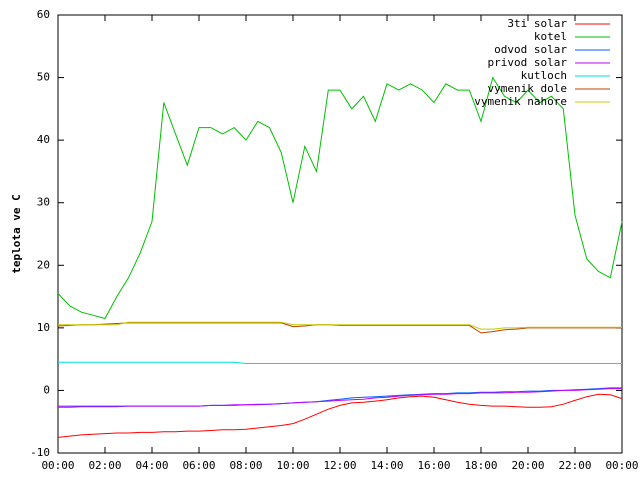 The image size is (640, 480). Describe the element at coordinates (43, 202) in the screenshot. I see `y-tick-label: 30` at that location.